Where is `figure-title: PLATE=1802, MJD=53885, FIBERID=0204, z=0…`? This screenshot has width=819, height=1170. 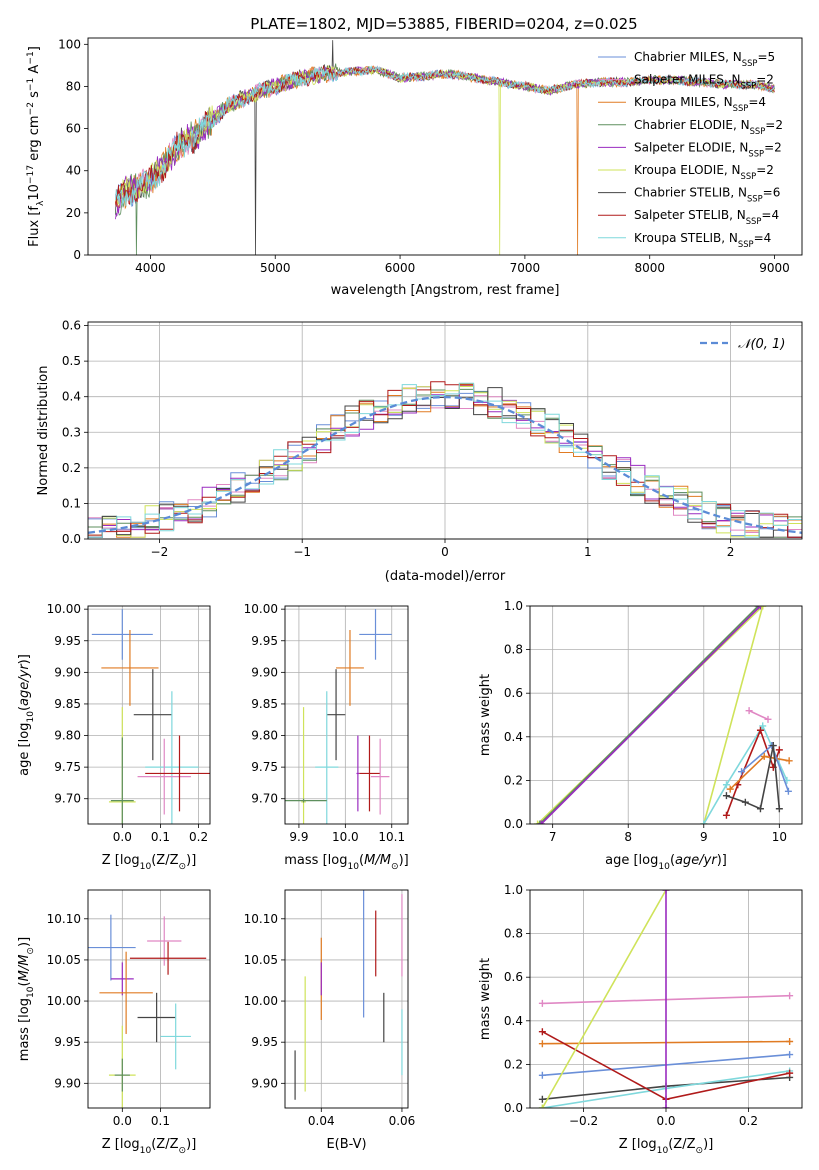 figure-title: PLATE=1802, MJD=53885, FIBERID=0204, z=0… is located at coordinates (443, 24).